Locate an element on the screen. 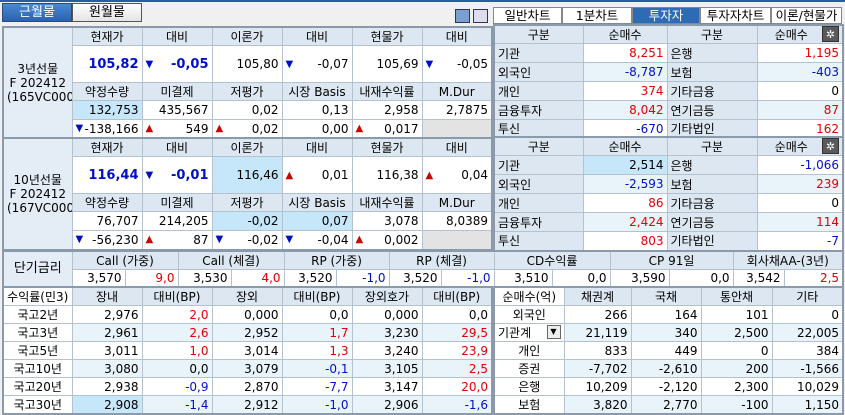 The image size is (845, 415). futures-value-cell: 105,80 is located at coordinates (247, 64).